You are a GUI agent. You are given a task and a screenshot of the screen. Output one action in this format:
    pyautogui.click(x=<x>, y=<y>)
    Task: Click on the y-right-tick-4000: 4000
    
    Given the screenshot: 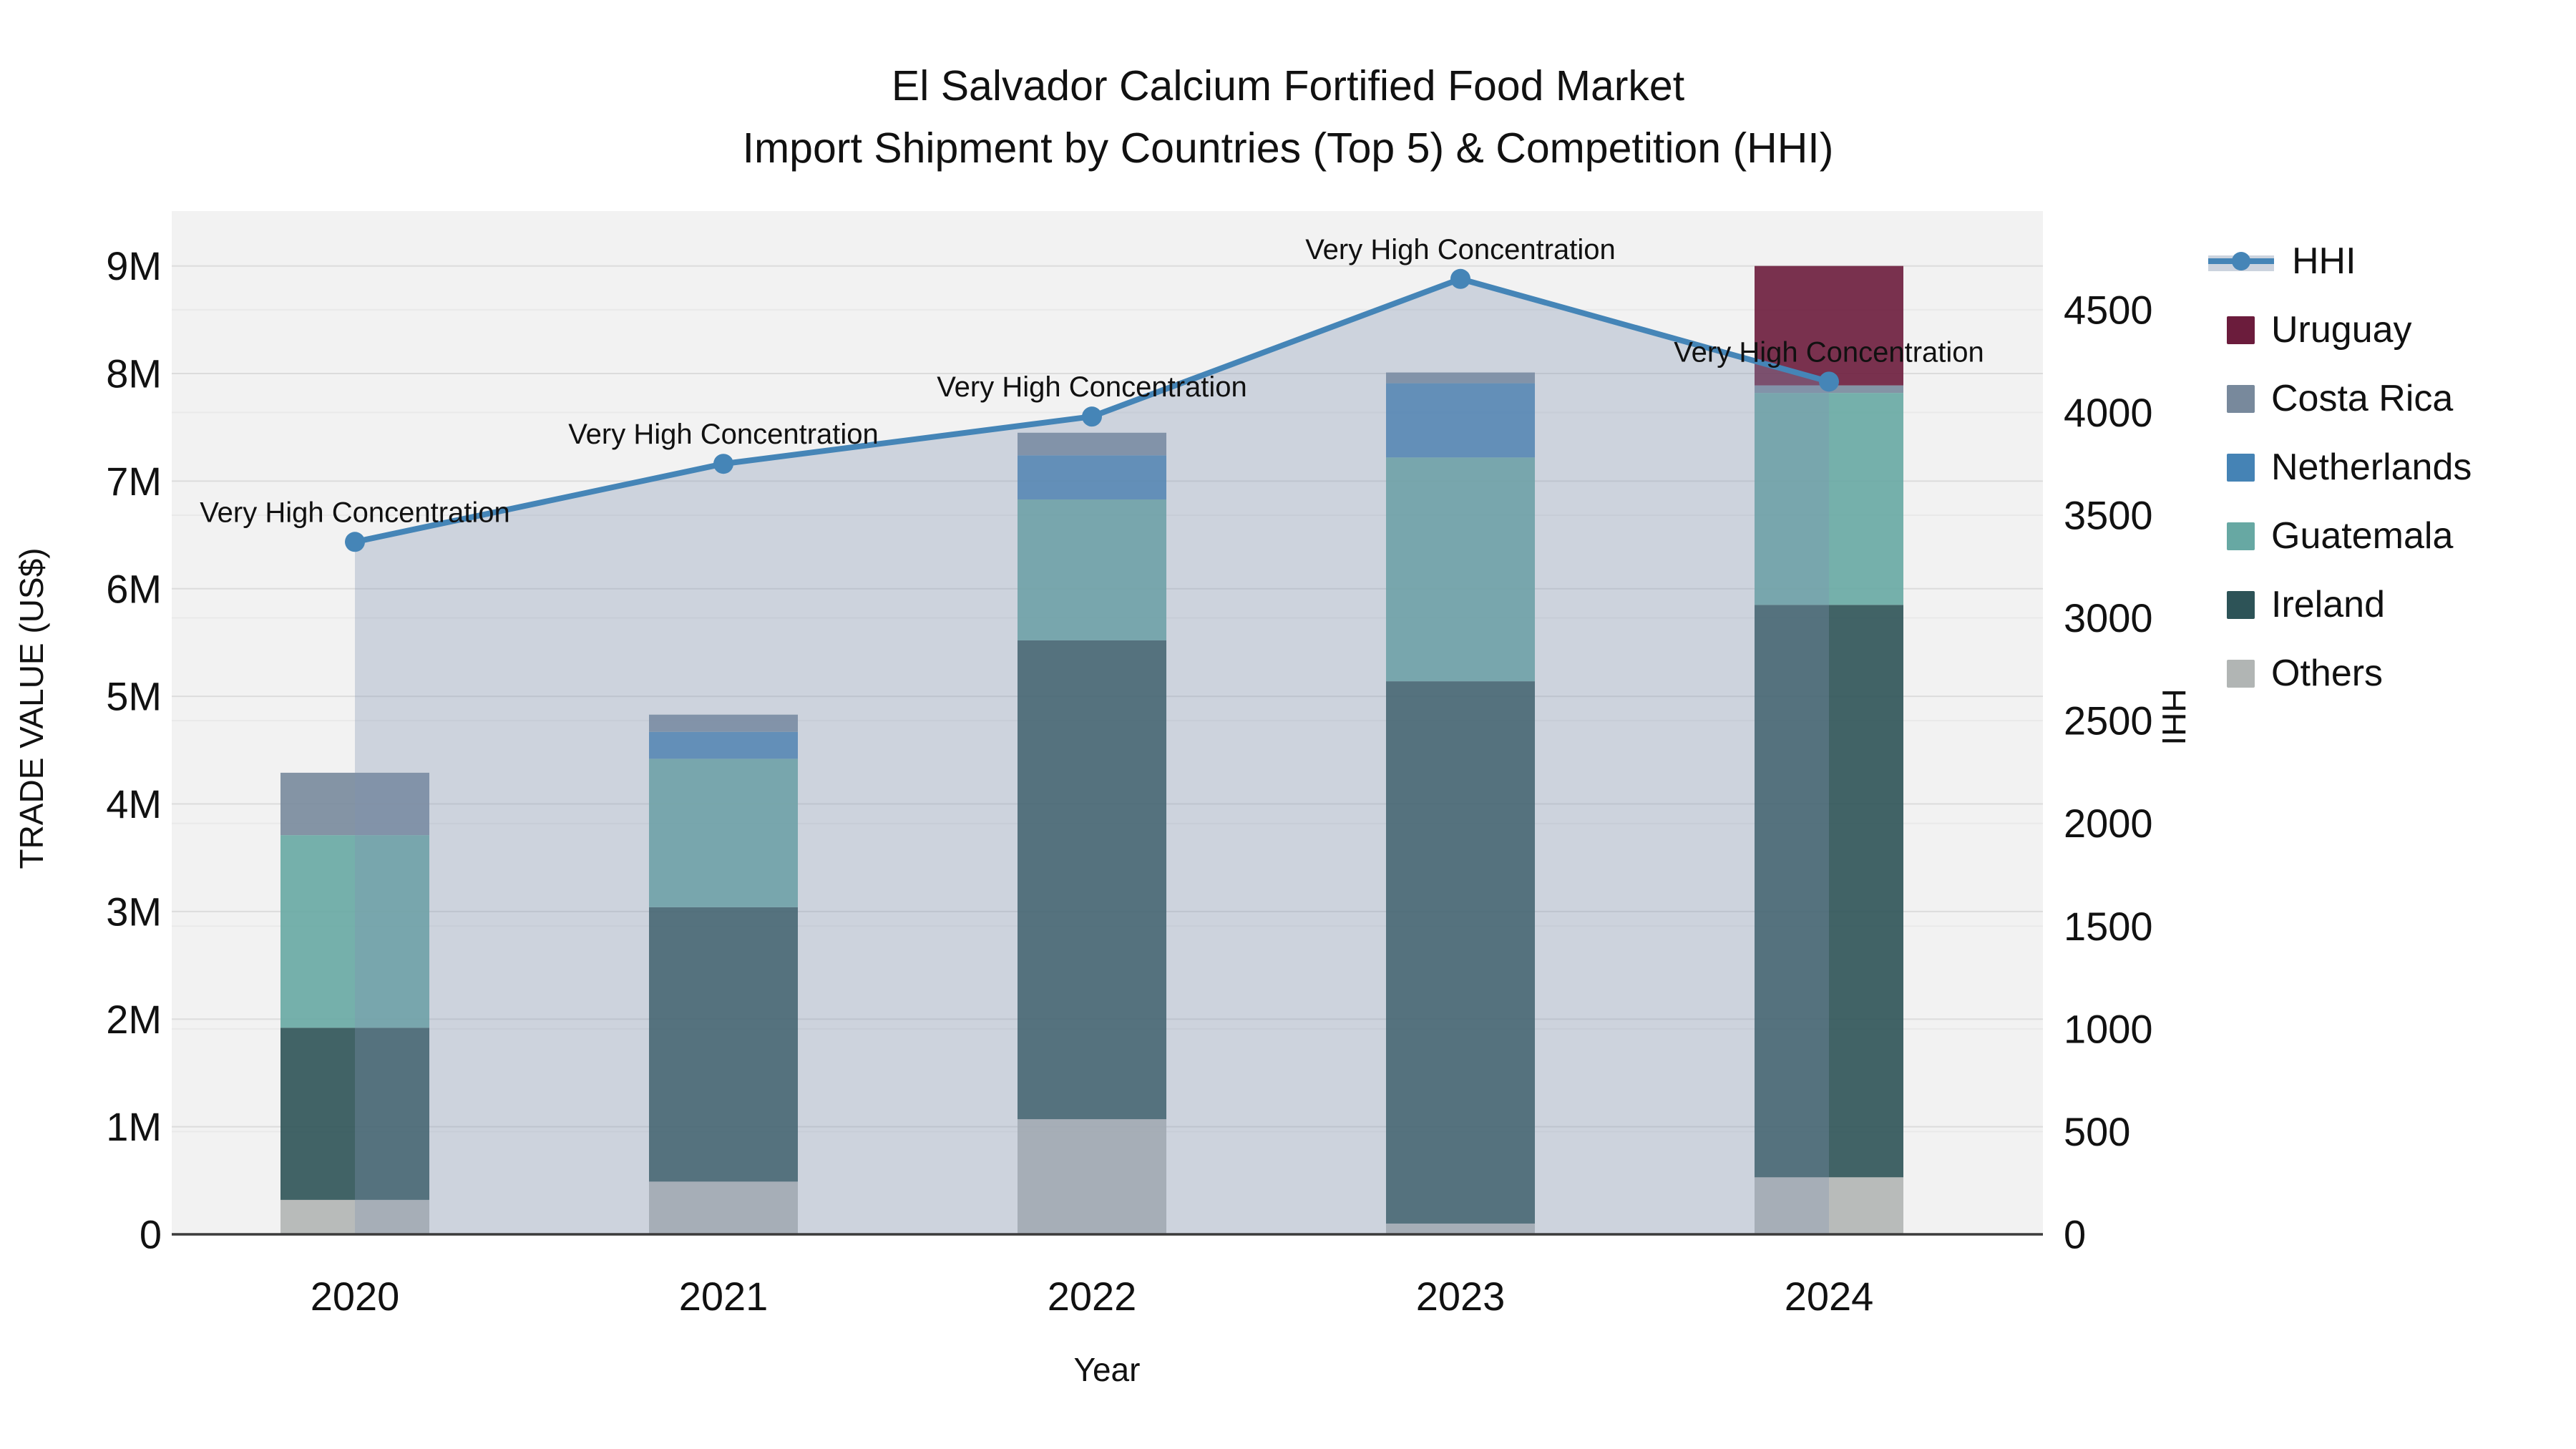 What is the action you would take?
    pyautogui.click(x=2108, y=412)
    